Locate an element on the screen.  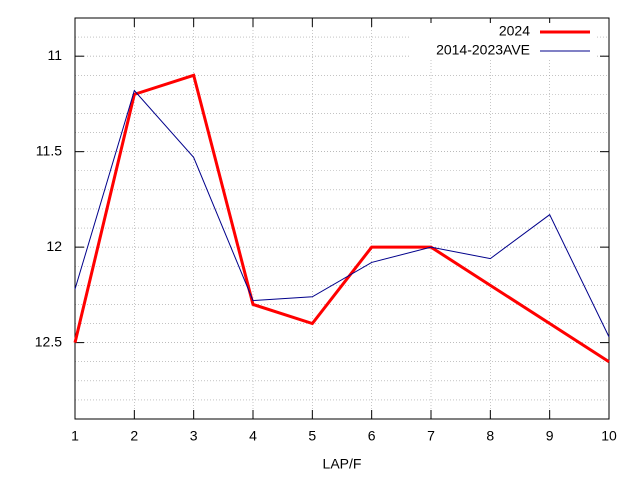
x-tick-label: 3 is located at coordinates (194, 436).